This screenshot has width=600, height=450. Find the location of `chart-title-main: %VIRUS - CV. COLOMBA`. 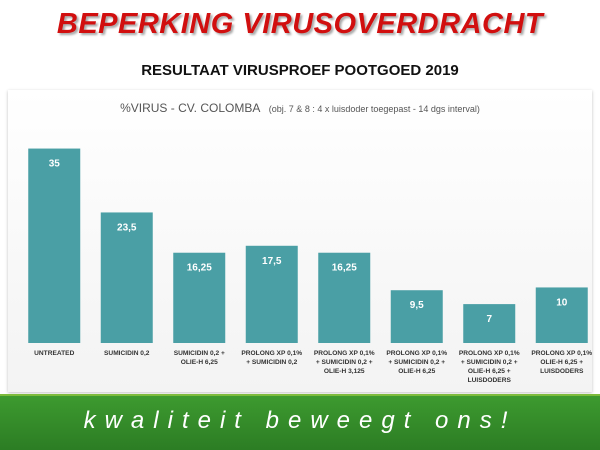

chart-title-main: %VIRUS - CV. COLOMBA is located at coordinates (190, 108).